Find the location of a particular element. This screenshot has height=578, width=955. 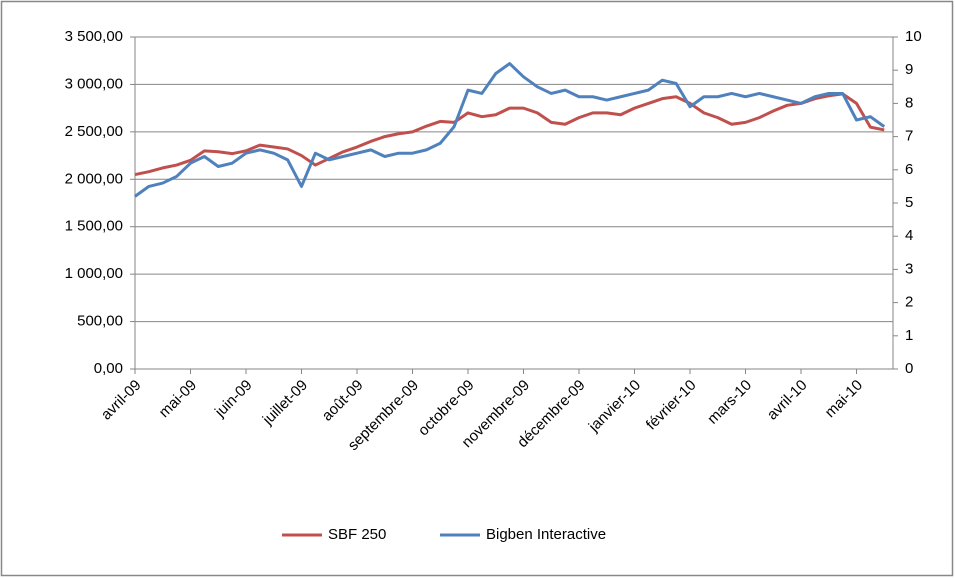

y-tick-label: 3 000,00 is located at coordinates (94, 83).